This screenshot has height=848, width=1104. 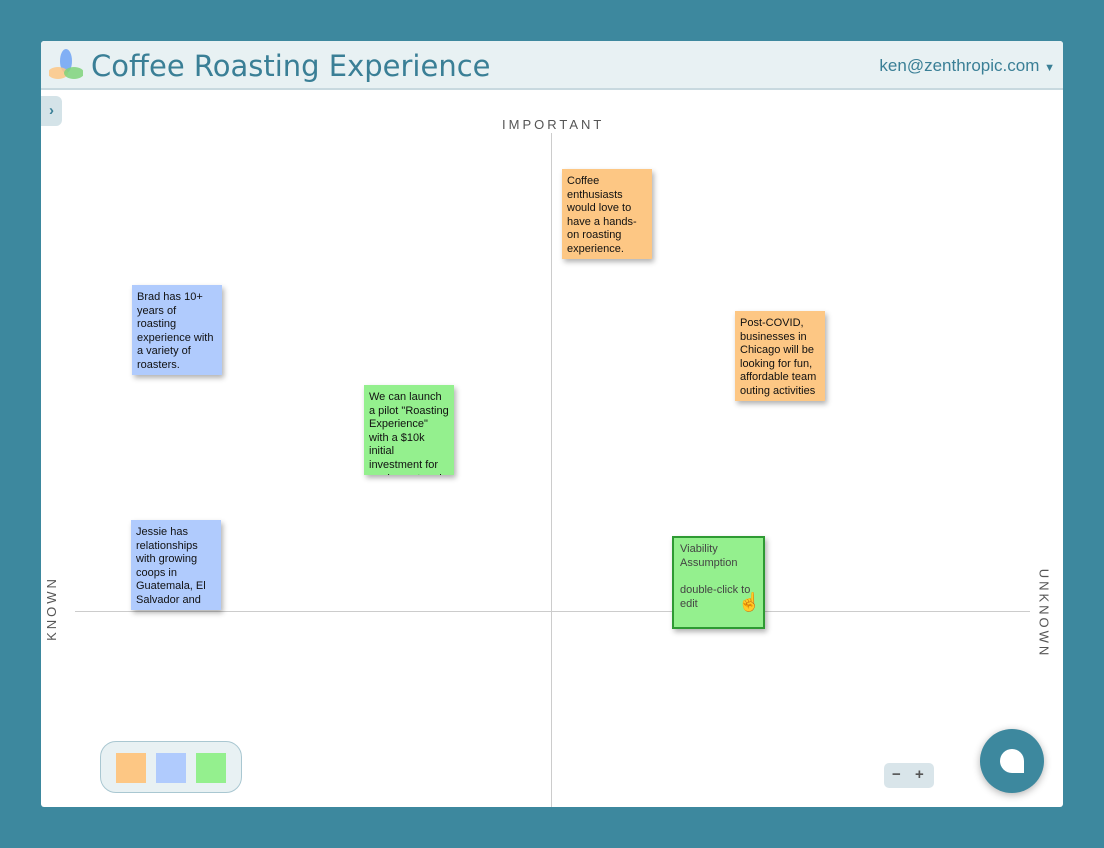 I want to click on sidebar-toggle-button: ›, so click(x=51, y=111).